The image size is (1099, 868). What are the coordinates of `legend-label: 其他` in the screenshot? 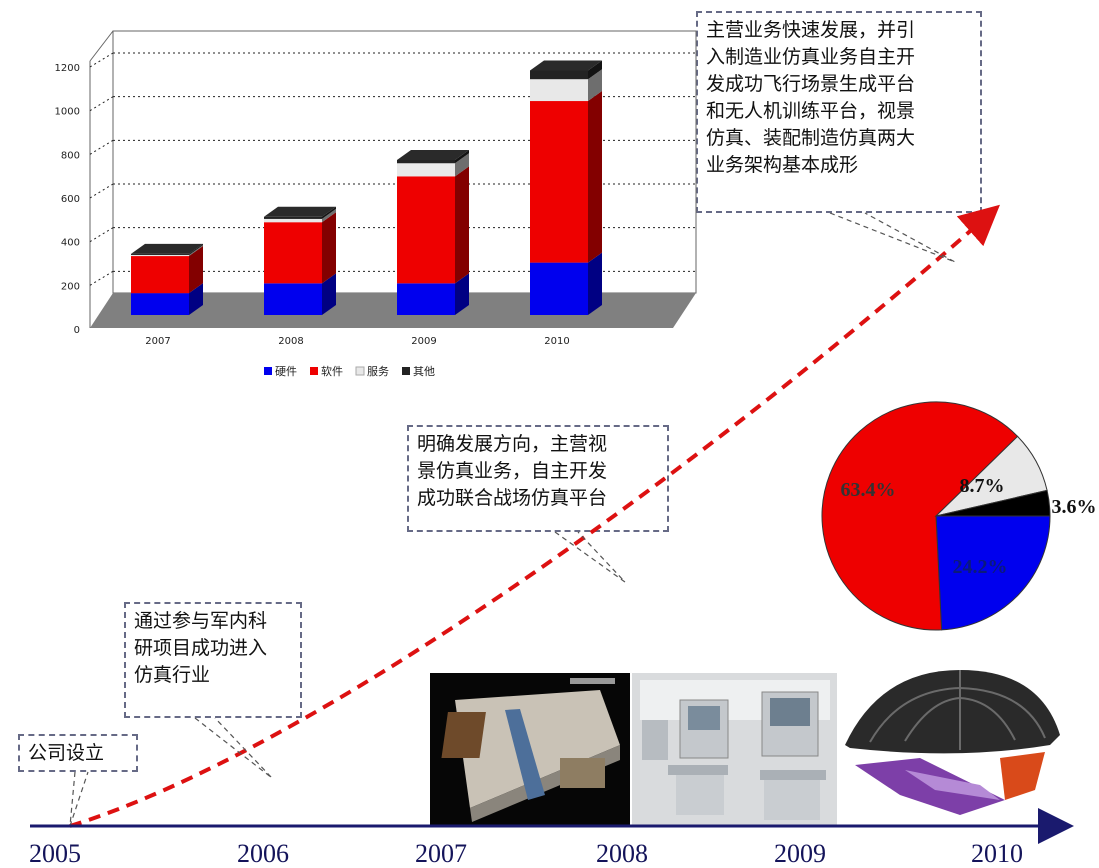 It's located at (424, 371).